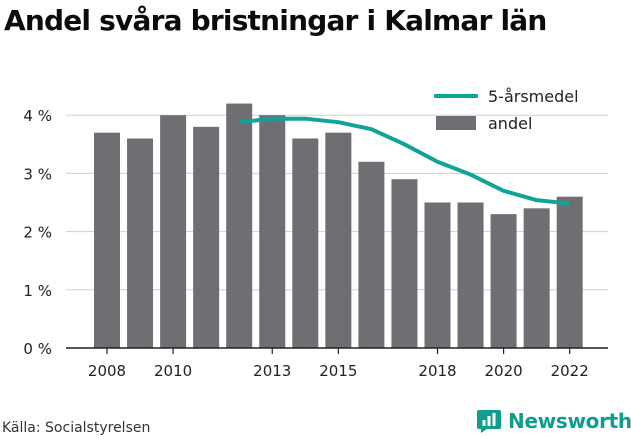 This screenshot has width=631, height=439. I want to click on line-series, so click(404, 161).